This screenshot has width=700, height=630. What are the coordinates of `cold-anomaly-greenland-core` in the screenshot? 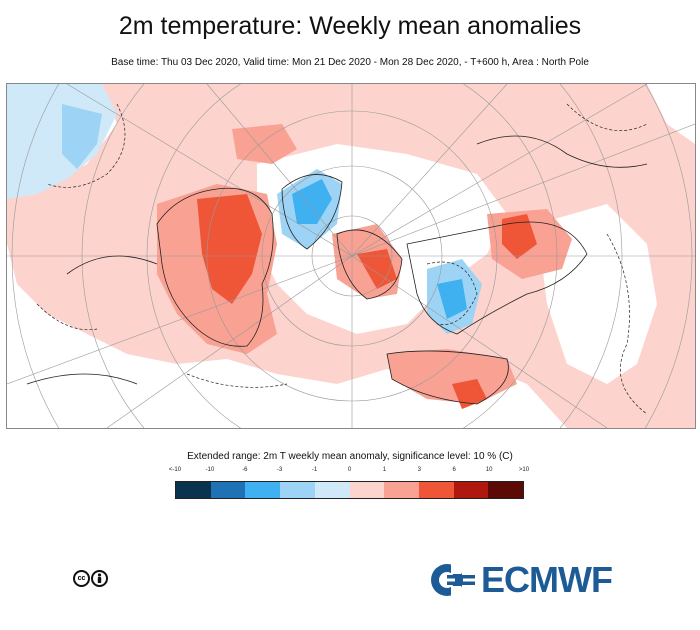 It's located at (312, 201).